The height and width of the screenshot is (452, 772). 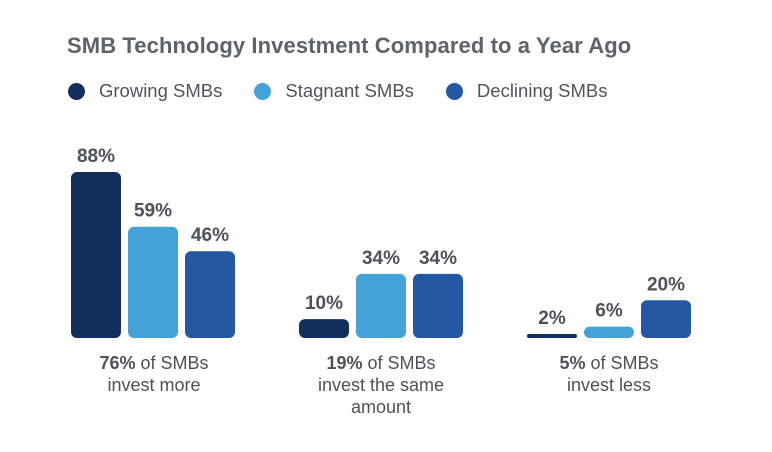 I want to click on legend-swatch-growing, so click(x=76, y=91).